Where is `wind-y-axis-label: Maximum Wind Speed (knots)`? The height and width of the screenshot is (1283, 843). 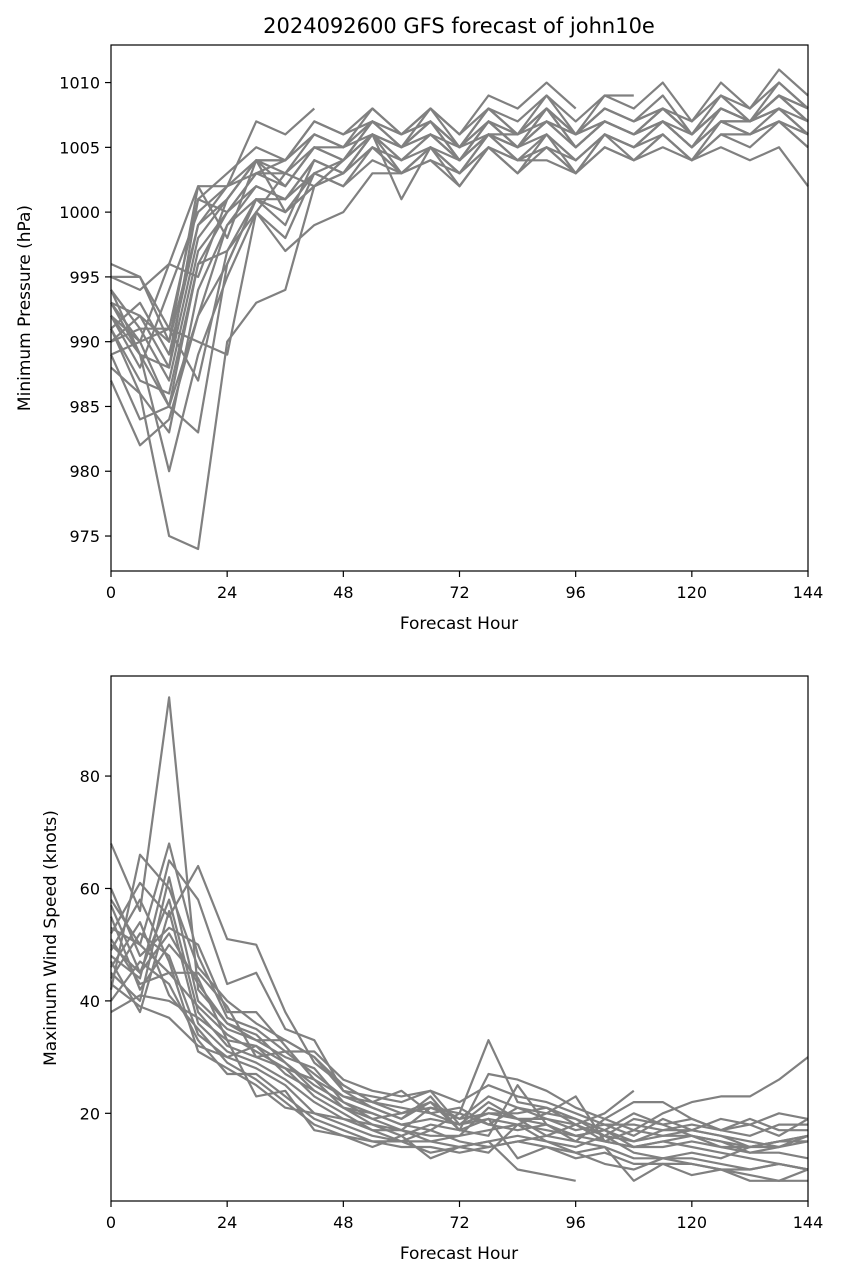 wind-y-axis-label: Maximum Wind Speed (knots) is located at coordinates (51, 938).